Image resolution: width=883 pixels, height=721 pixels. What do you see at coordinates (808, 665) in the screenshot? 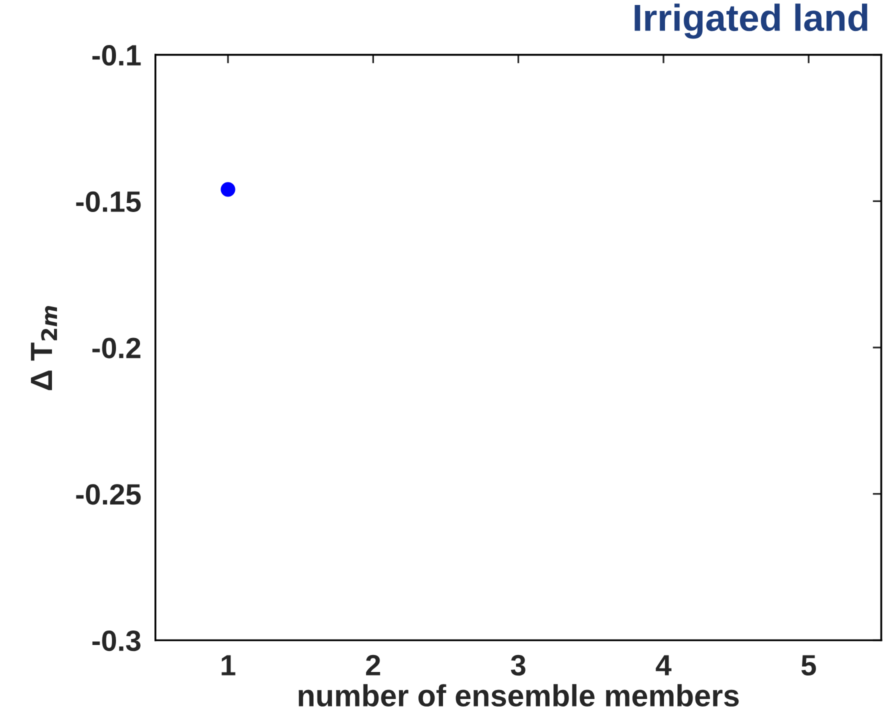
I see `x-tick-label: 5` at bounding box center [808, 665].